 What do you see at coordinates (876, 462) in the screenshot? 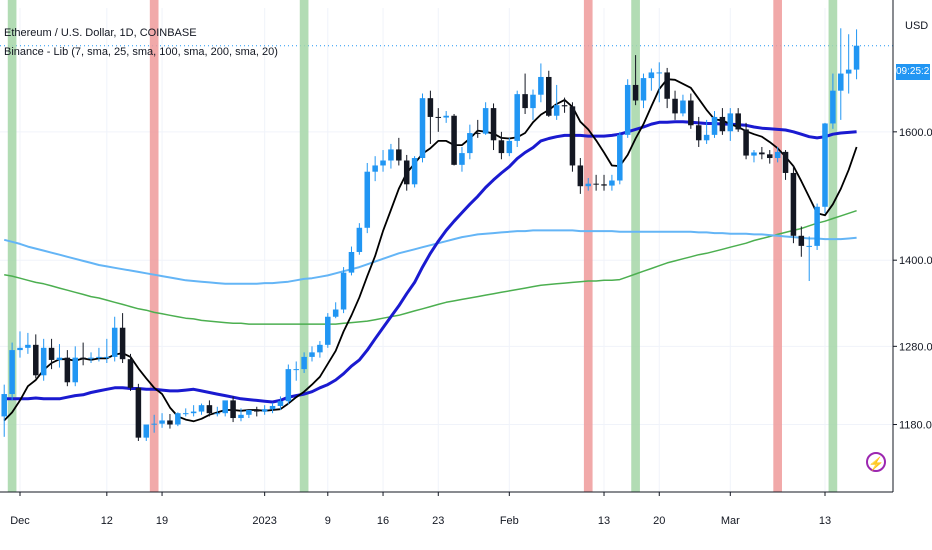
I see `lightning-icon: ⚡` at bounding box center [876, 462].